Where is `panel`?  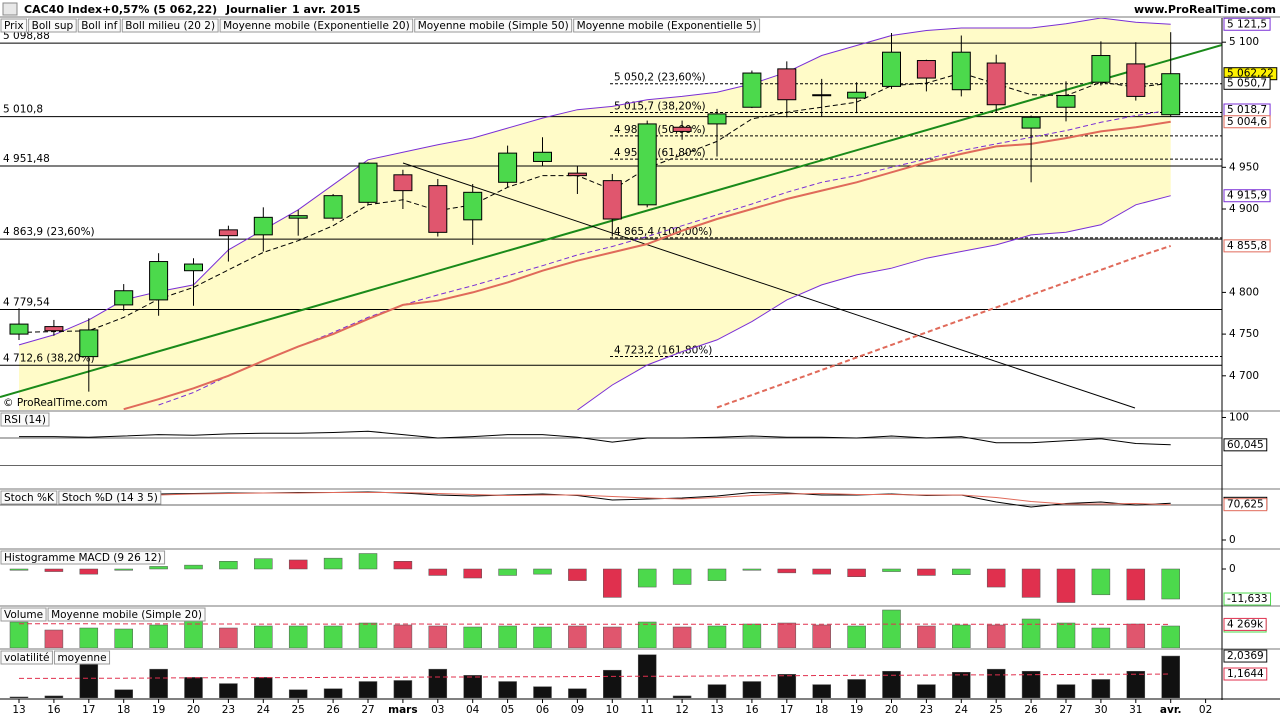
panel is located at coordinates (594, 676).